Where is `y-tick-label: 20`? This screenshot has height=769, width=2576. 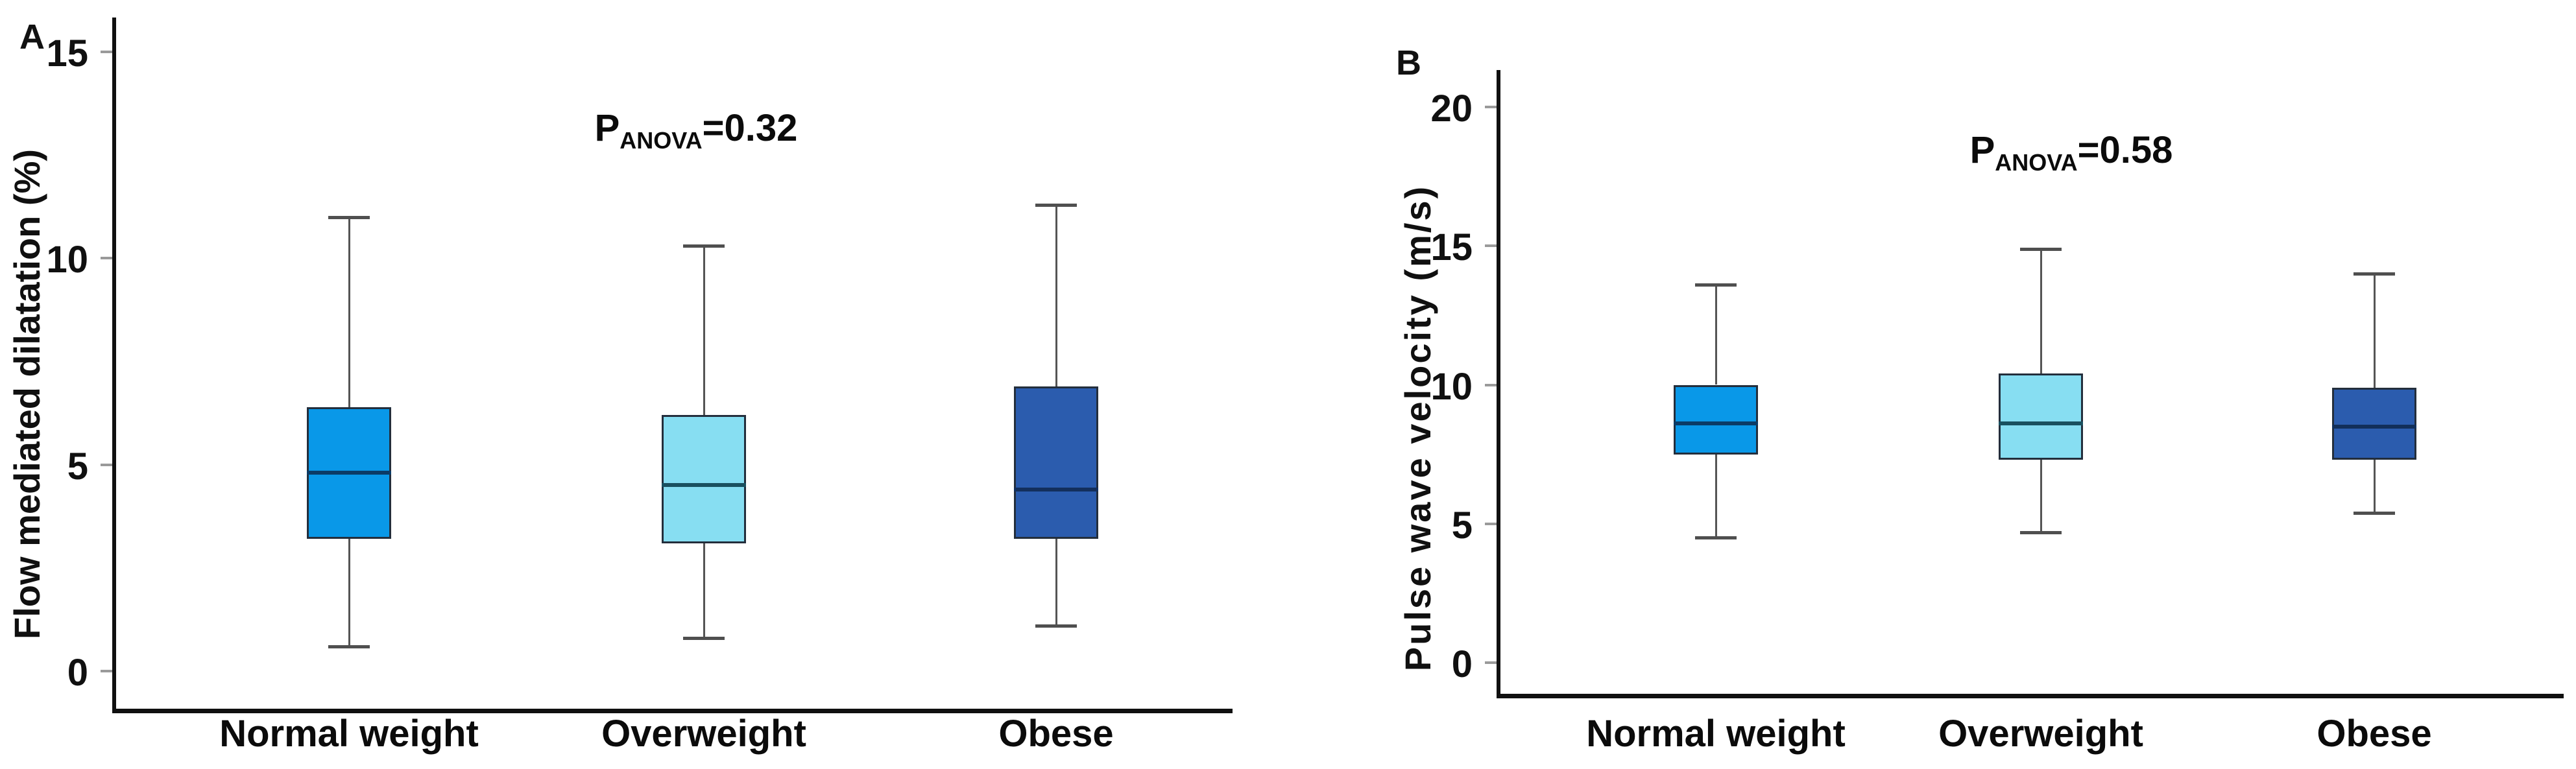
y-tick-label: 20 is located at coordinates (1451, 109).